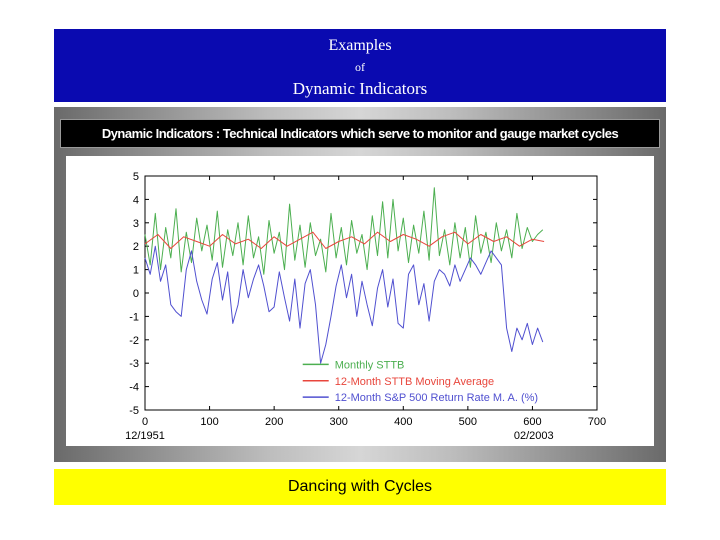  I want to click on title-banner: Examples of Dynamic Indicators, so click(360, 65).